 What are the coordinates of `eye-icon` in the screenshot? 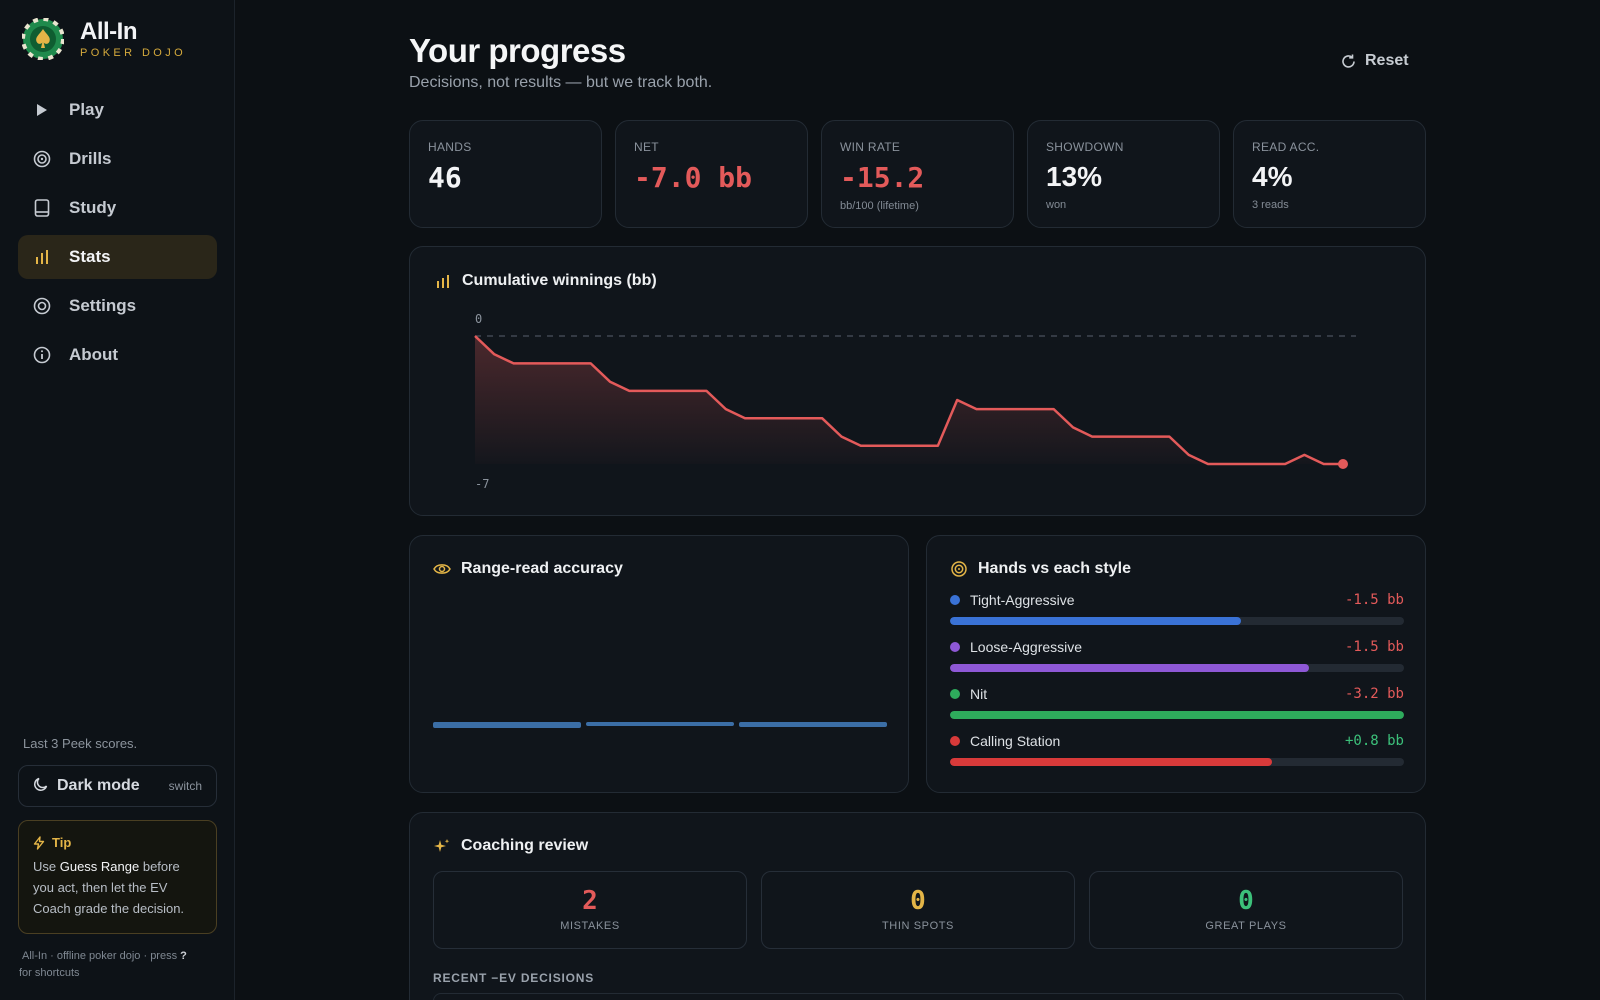 It's located at (442, 569).